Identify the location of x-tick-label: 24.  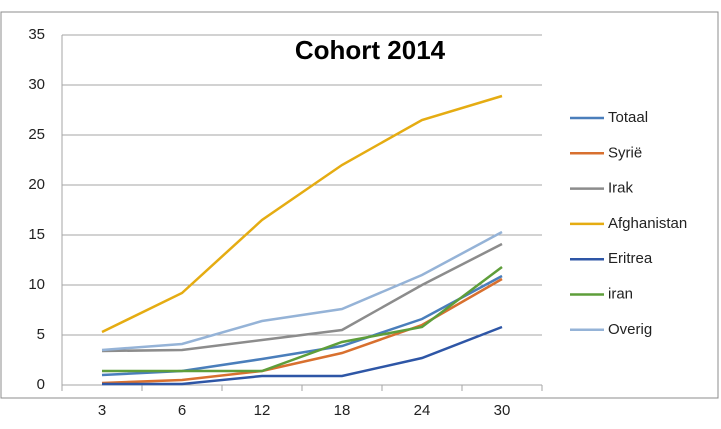
(422, 410).